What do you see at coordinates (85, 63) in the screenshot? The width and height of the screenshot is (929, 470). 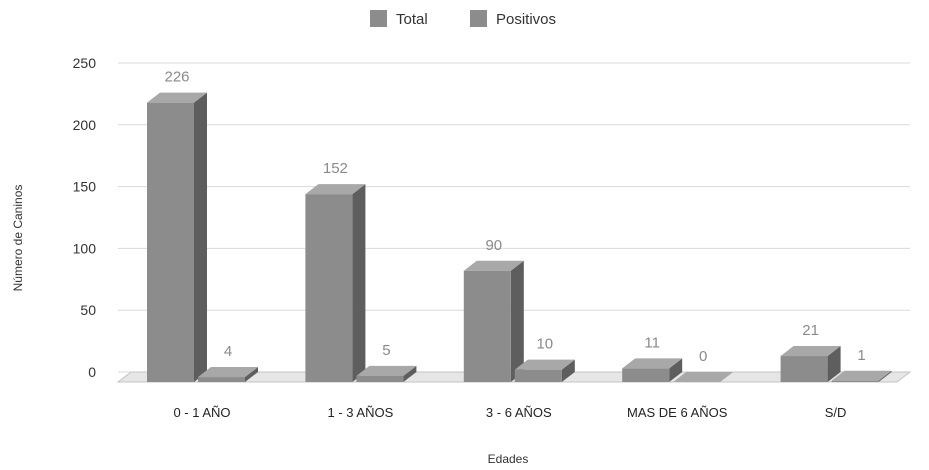 I see `y-tick-label: 250` at bounding box center [85, 63].